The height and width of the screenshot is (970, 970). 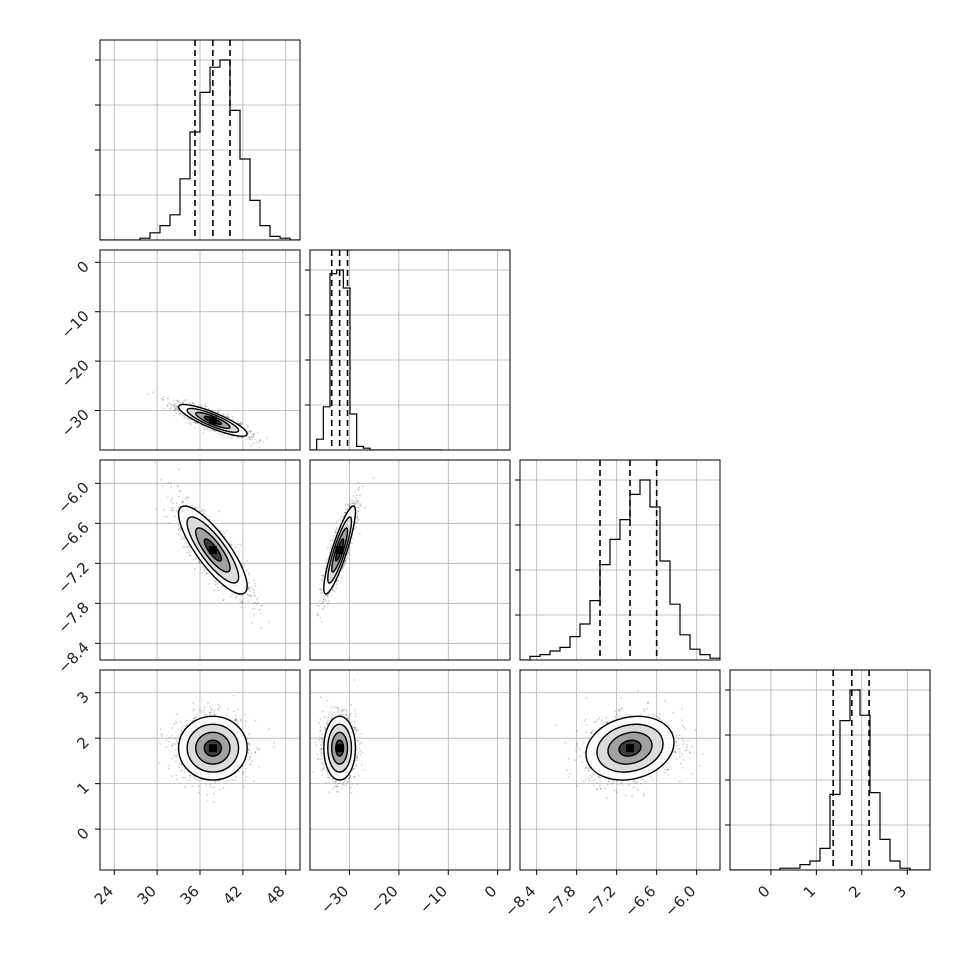 I want to click on panel-content, so click(x=410, y=350).